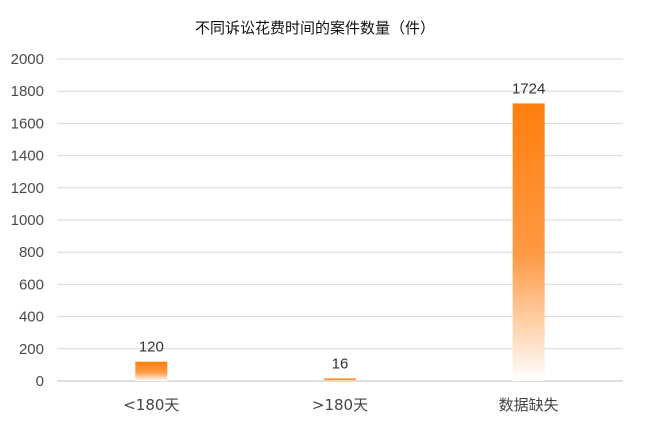 The width and height of the screenshot is (671, 431). What do you see at coordinates (27, 59) in the screenshot?
I see `y-tick-label: 2000` at bounding box center [27, 59].